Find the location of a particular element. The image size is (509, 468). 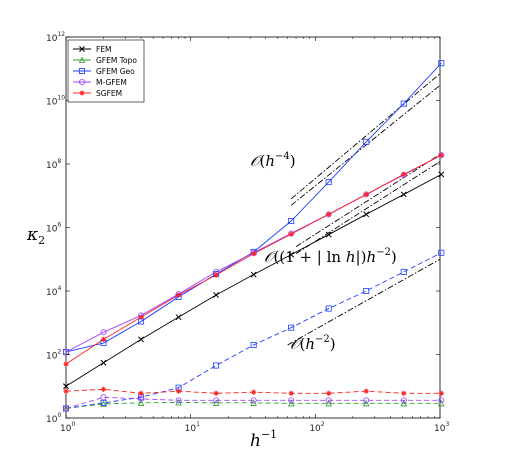

series-0-point-0-b is located at coordinates (66, 386).